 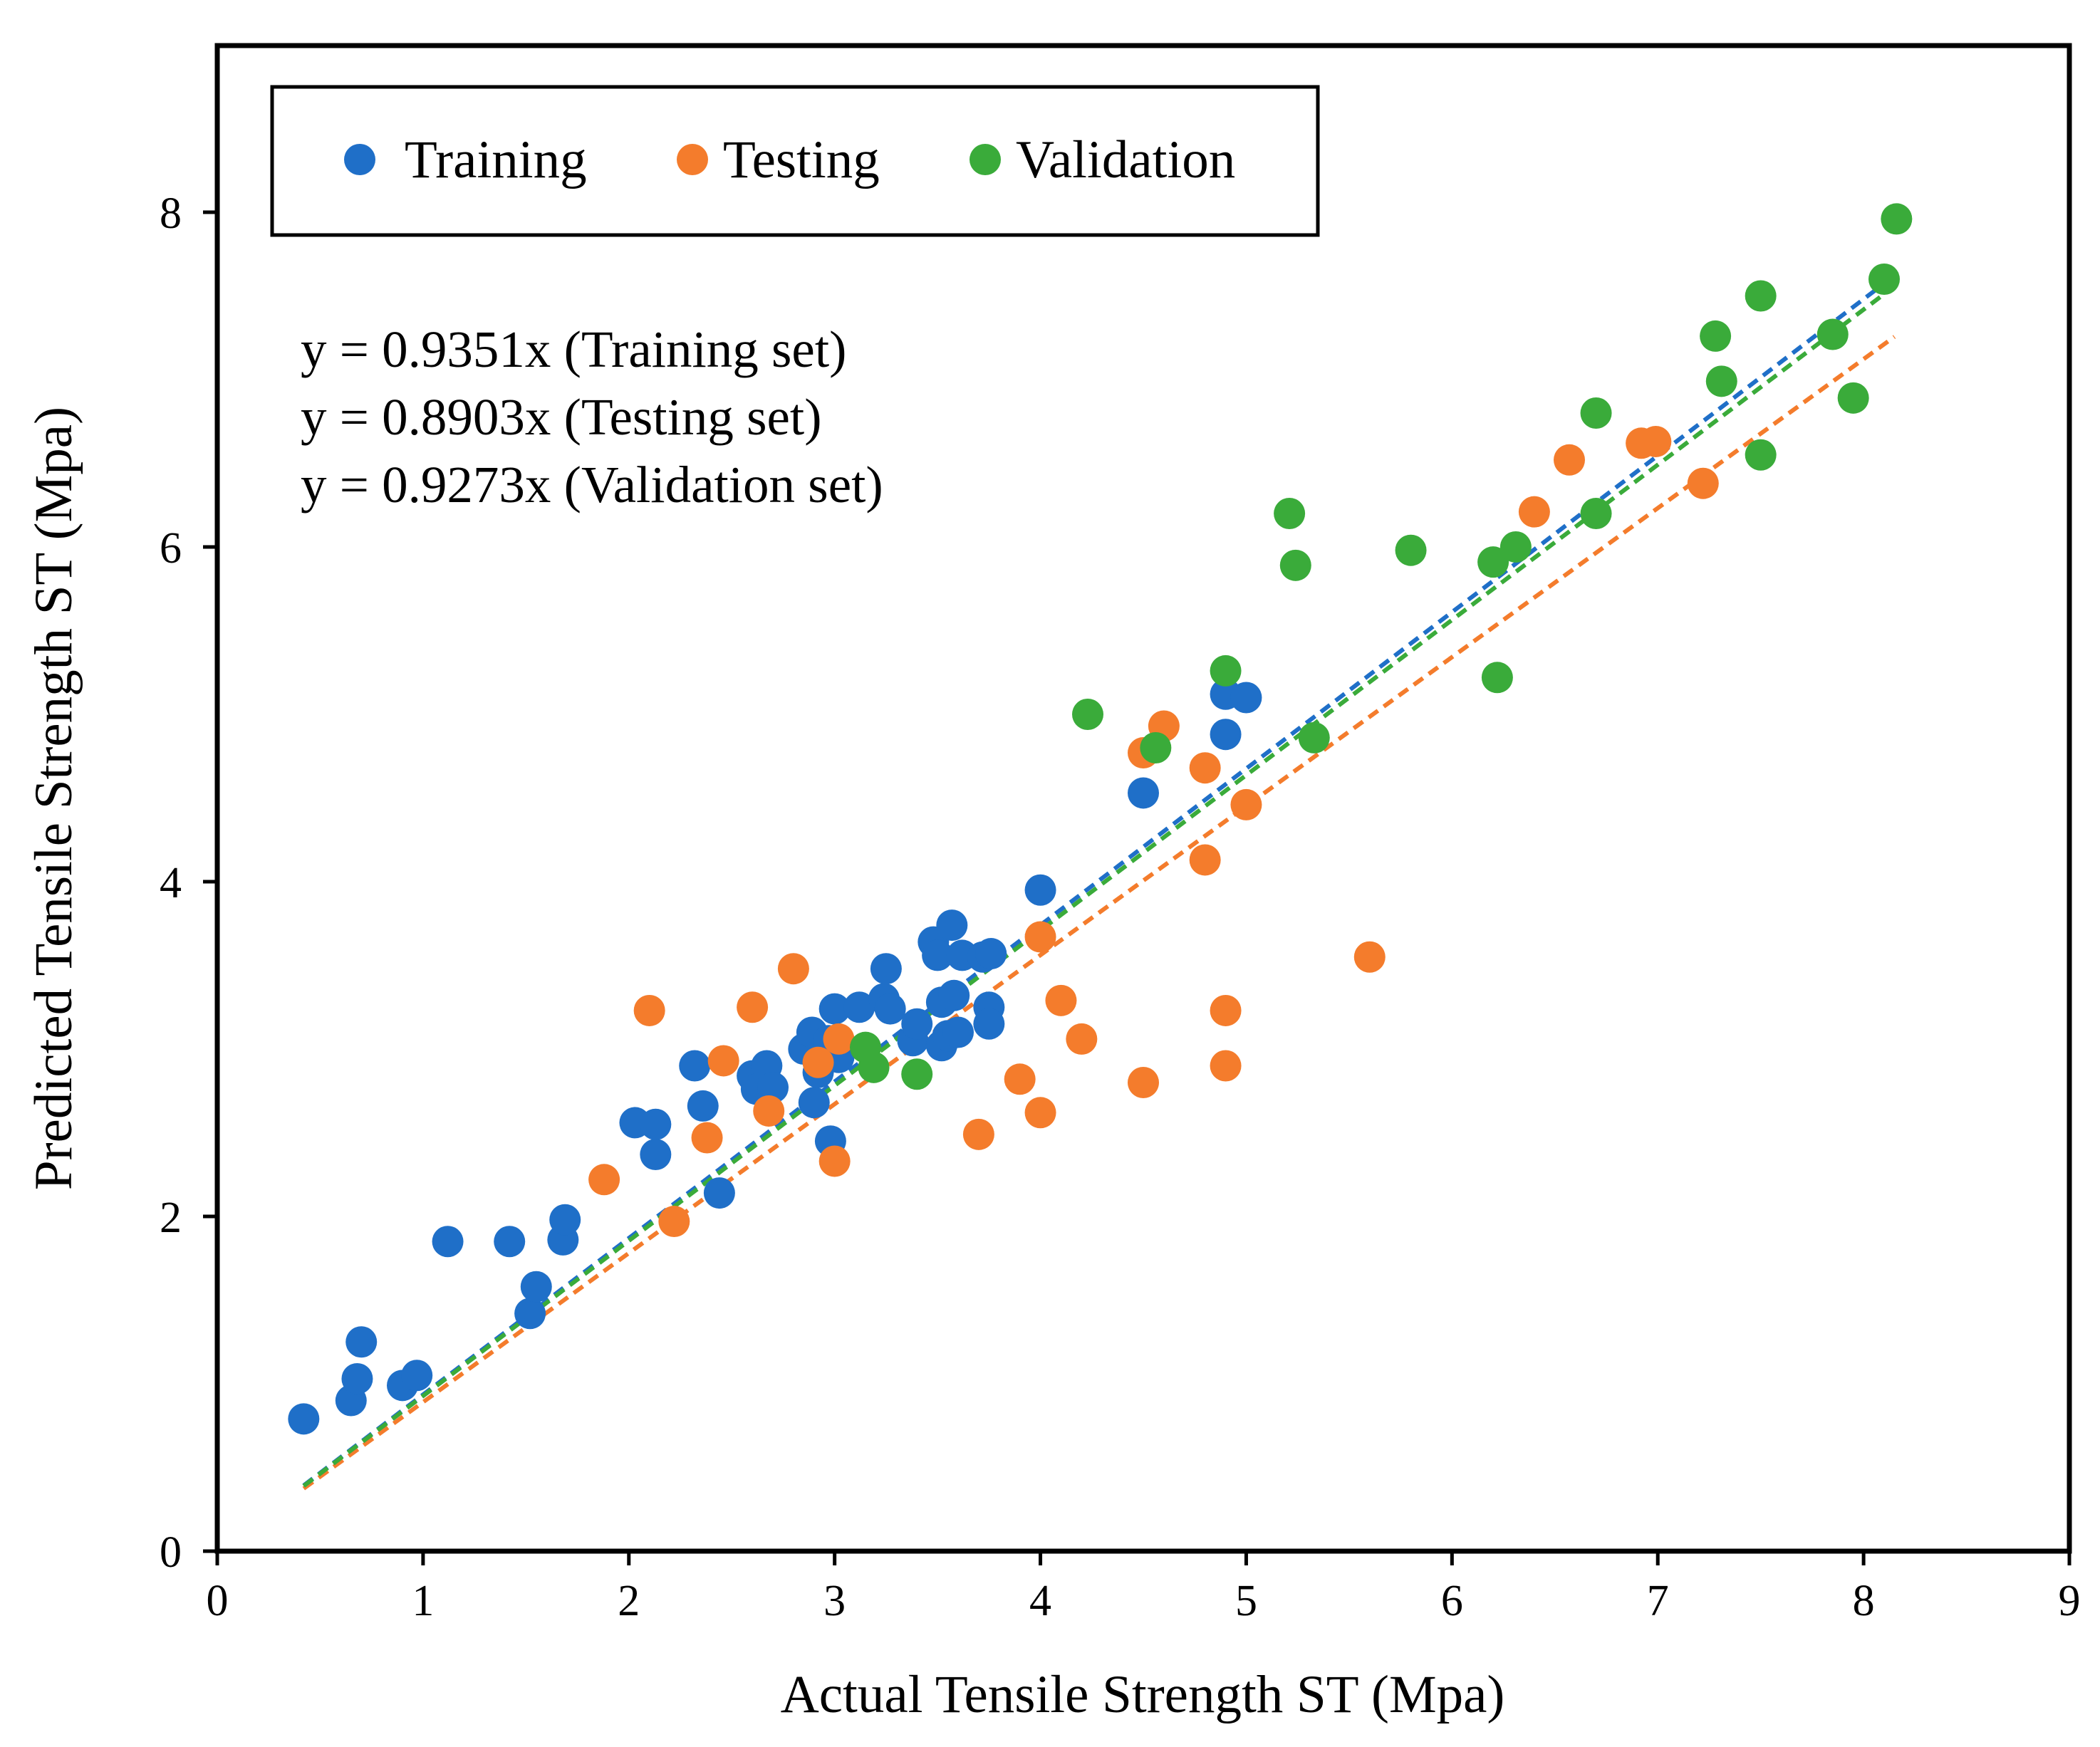 What do you see at coordinates (171, 883) in the screenshot?
I see `y-tick-label: 4` at bounding box center [171, 883].